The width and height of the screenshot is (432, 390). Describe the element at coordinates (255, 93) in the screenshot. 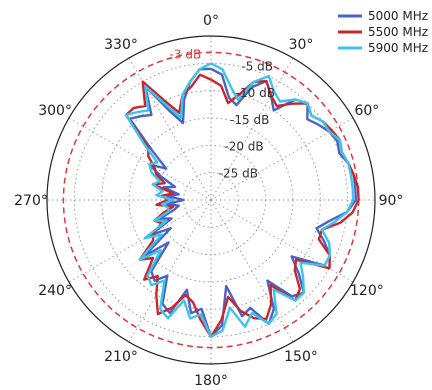

I see `radial-tick-label-3: -10 dB` at that location.